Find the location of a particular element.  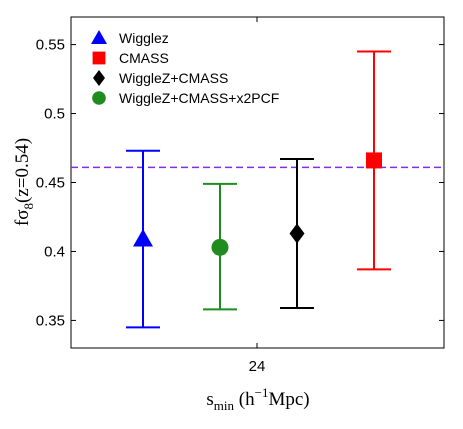

legend-marker-square is located at coordinates (99, 58).